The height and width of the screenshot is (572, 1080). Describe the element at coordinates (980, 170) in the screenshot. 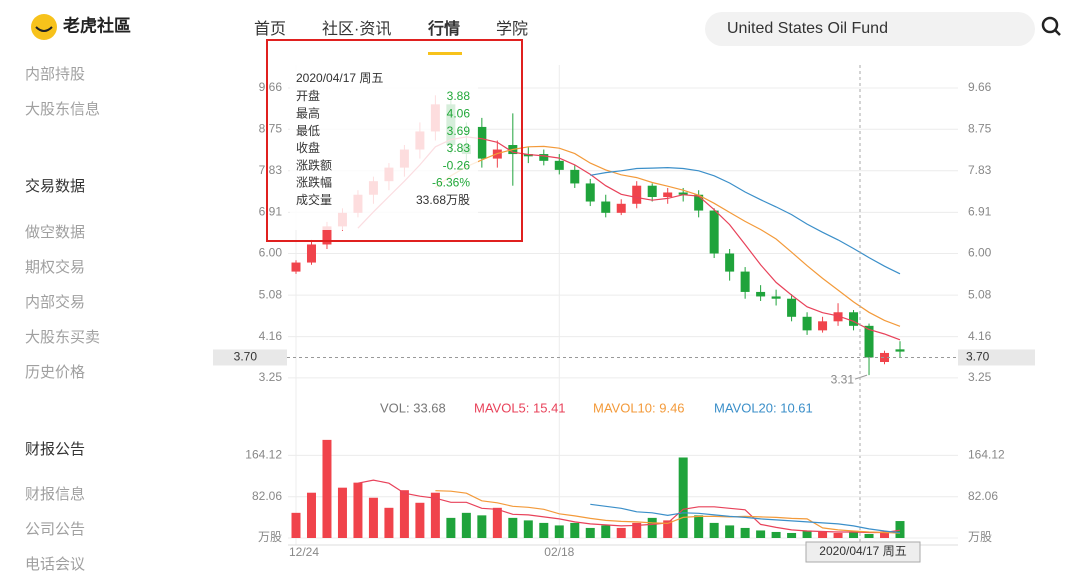

I see `y-tick-label-right: 7.83` at that location.